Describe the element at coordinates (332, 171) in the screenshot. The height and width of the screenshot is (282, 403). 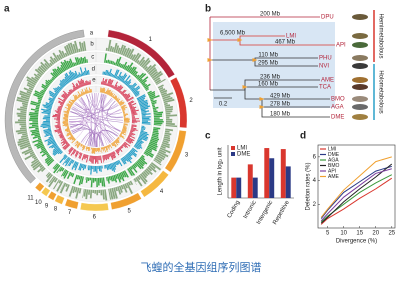
I see `legend-label: API` at that location.